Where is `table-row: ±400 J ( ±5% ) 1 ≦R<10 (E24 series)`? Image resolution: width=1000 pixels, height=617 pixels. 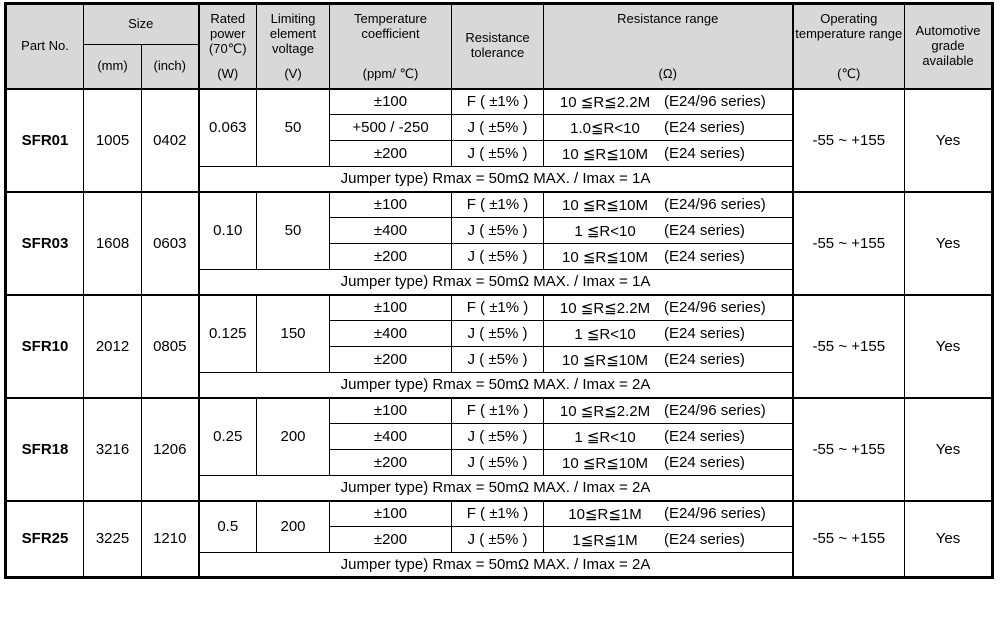
table-row: ±400 J ( ±5% ) 1 ≦R<10 (E24 series) is located at coordinates (499, 333).